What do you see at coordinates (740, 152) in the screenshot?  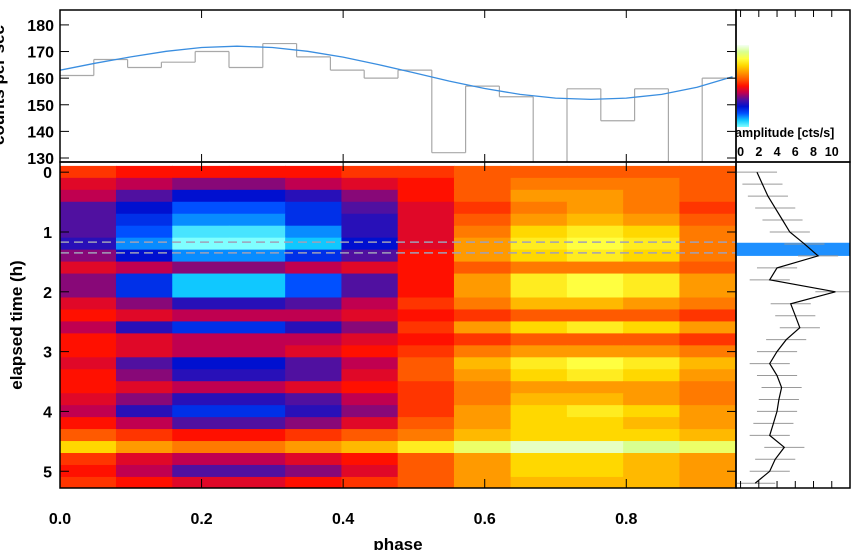 I see `amplitude-tick-label: 0` at bounding box center [740, 152].